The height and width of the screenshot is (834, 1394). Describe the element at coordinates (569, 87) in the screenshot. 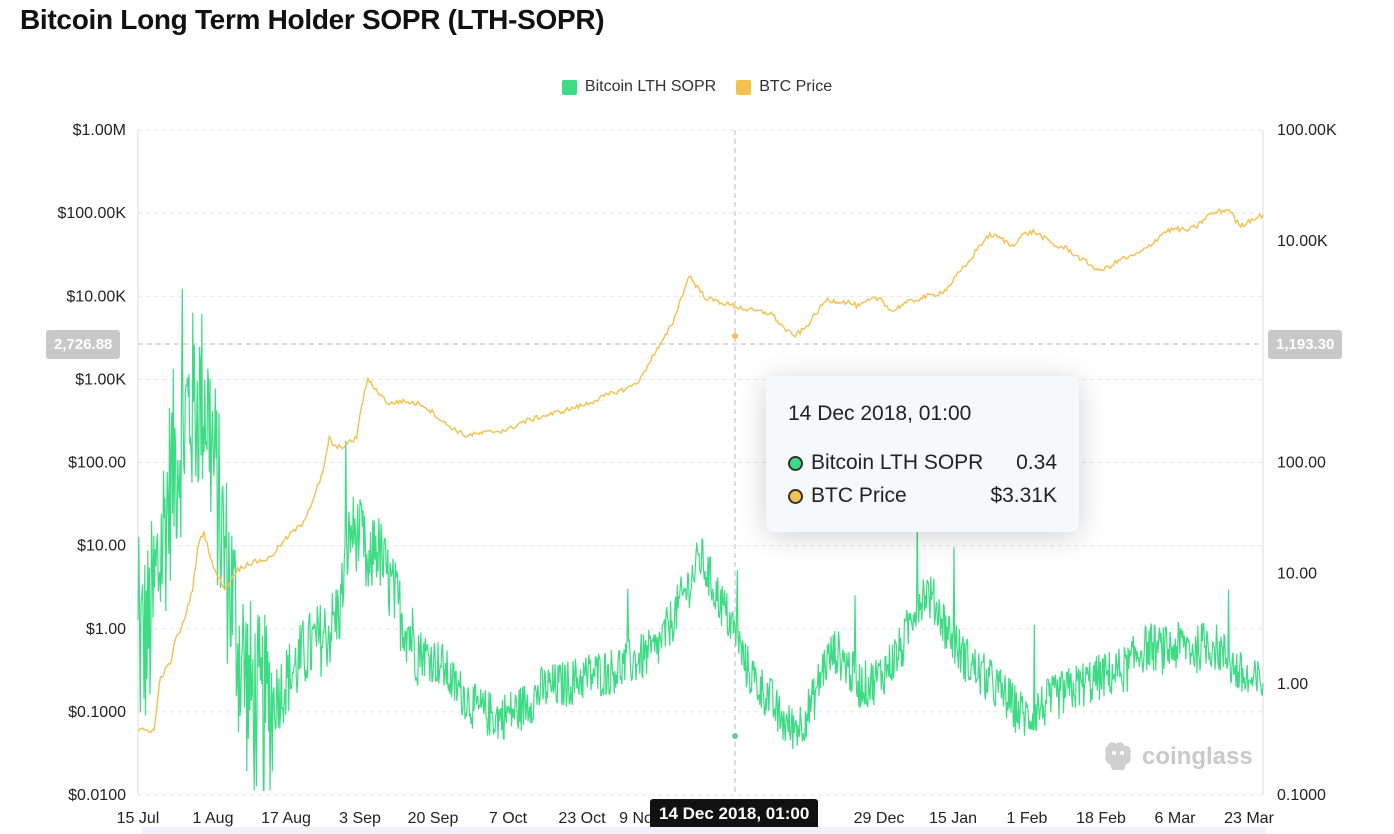

I see `legend-swatch-lth-sopr` at that location.